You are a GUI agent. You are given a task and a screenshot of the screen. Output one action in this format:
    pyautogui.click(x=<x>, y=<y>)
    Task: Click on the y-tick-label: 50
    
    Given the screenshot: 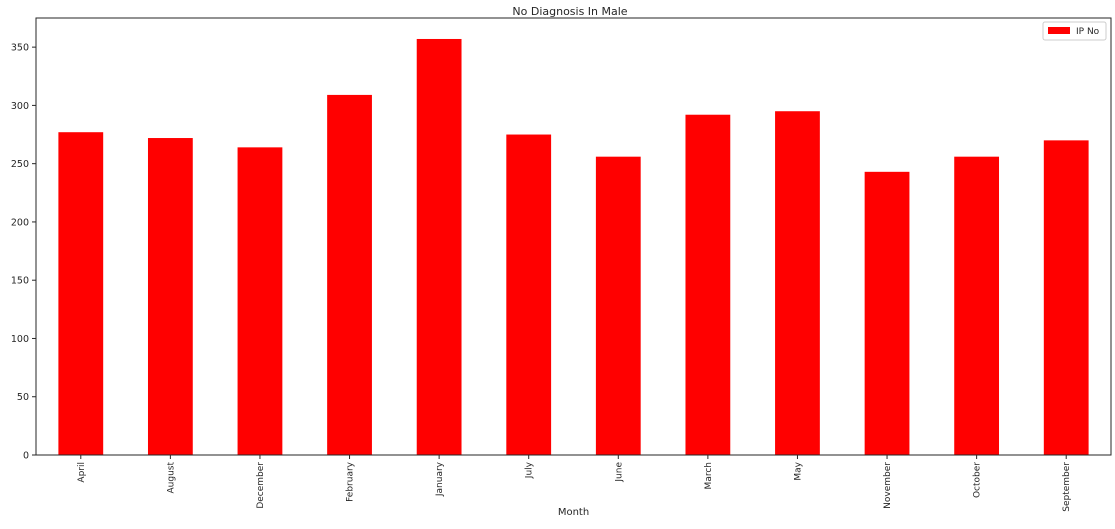 What is the action you would take?
    pyautogui.click(x=23, y=397)
    